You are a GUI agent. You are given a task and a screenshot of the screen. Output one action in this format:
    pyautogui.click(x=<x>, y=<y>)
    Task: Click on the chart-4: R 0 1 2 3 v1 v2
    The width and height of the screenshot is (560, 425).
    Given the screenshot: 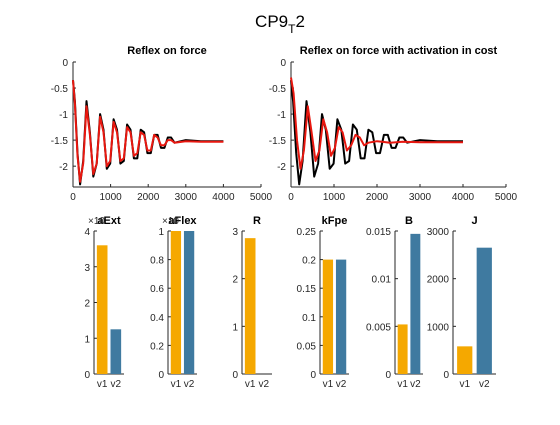 What is the action you would take?
    pyautogui.click(x=252, y=302)
    